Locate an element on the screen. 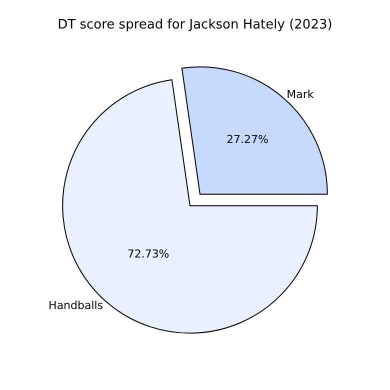 This screenshot has height=390, width=390. data-label: 72.73% is located at coordinates (148, 253).